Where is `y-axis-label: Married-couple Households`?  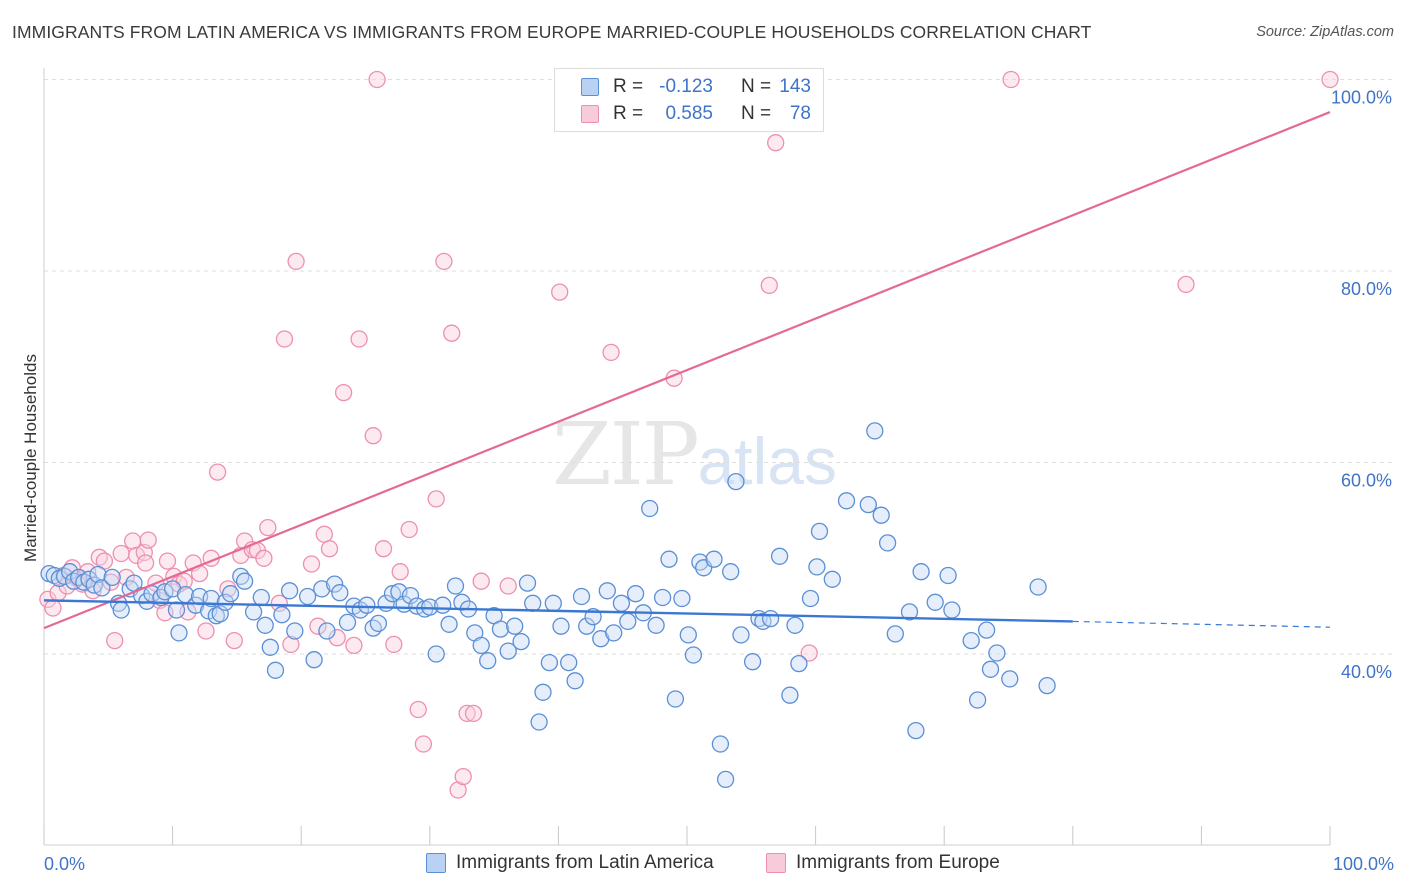
y-axis-label: Married-couple Households is located at coordinates (30, 458).